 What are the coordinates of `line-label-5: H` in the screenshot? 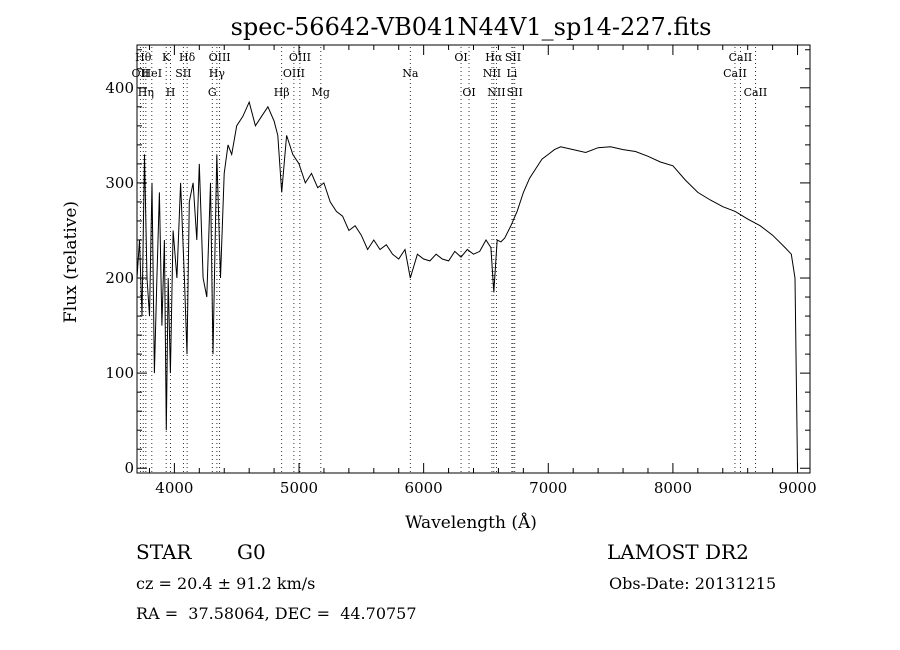 It's located at (171, 92).